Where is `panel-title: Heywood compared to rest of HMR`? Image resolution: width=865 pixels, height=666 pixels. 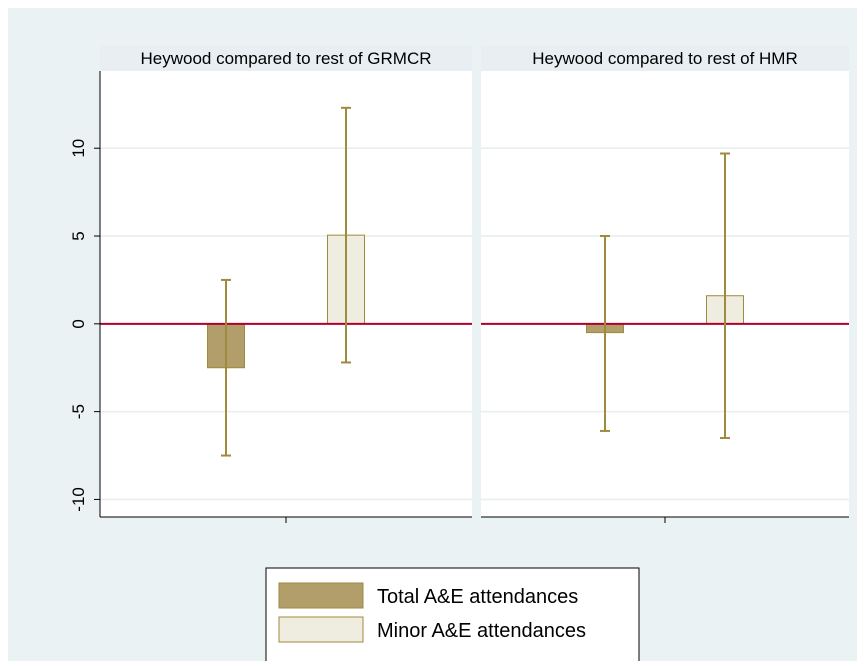 panel-title: Heywood compared to rest of HMR is located at coordinates (665, 58).